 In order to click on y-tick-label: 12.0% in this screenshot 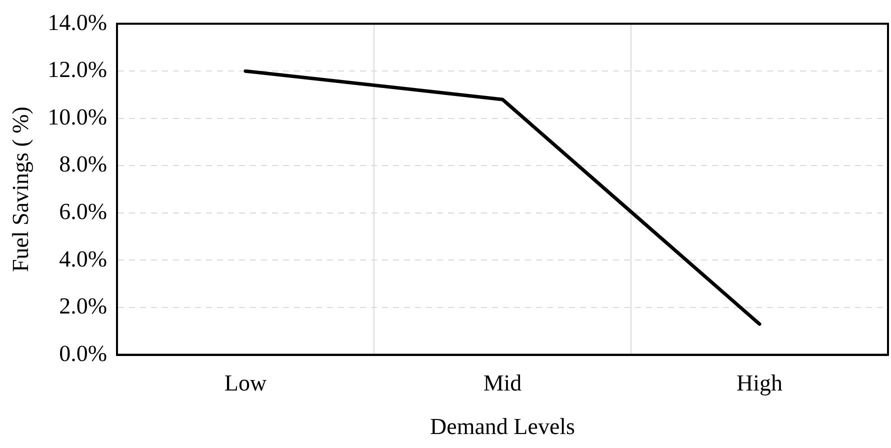, I will do `click(78, 69)`.